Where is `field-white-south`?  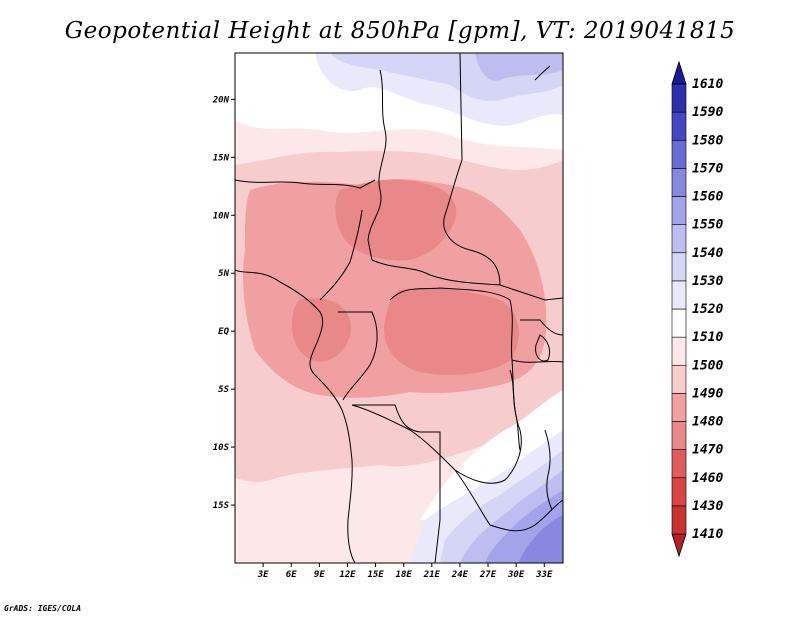 field-white-south is located at coordinates (491, 455).